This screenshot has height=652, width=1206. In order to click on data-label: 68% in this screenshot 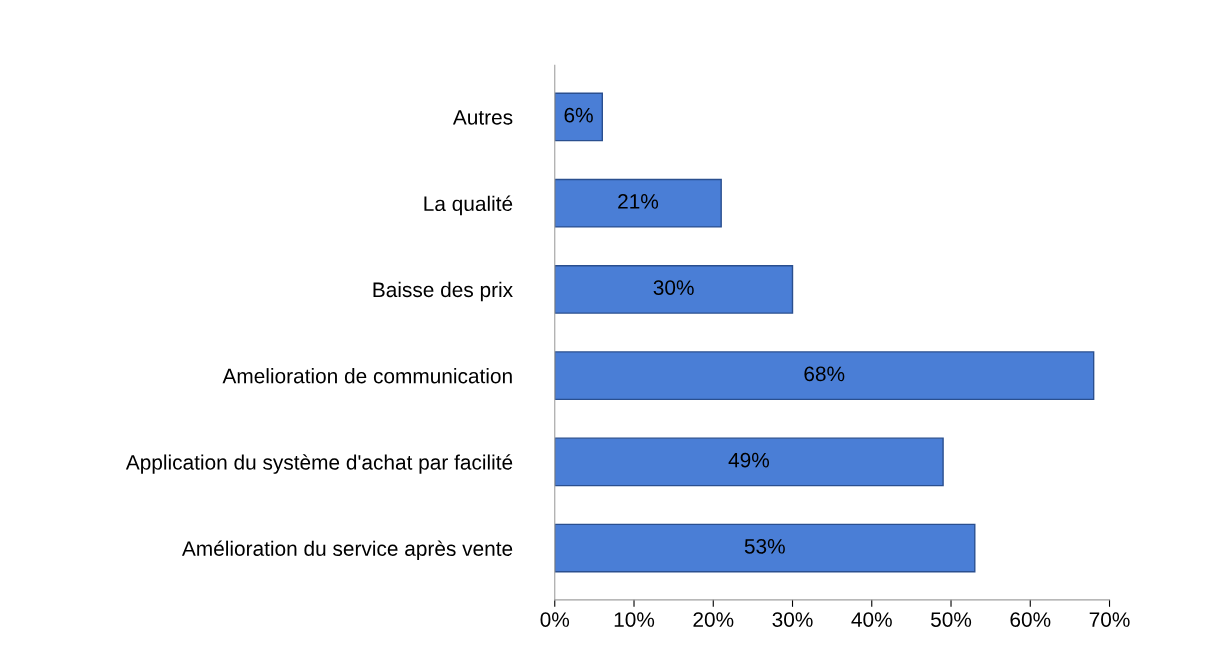, I will do `click(824, 374)`.